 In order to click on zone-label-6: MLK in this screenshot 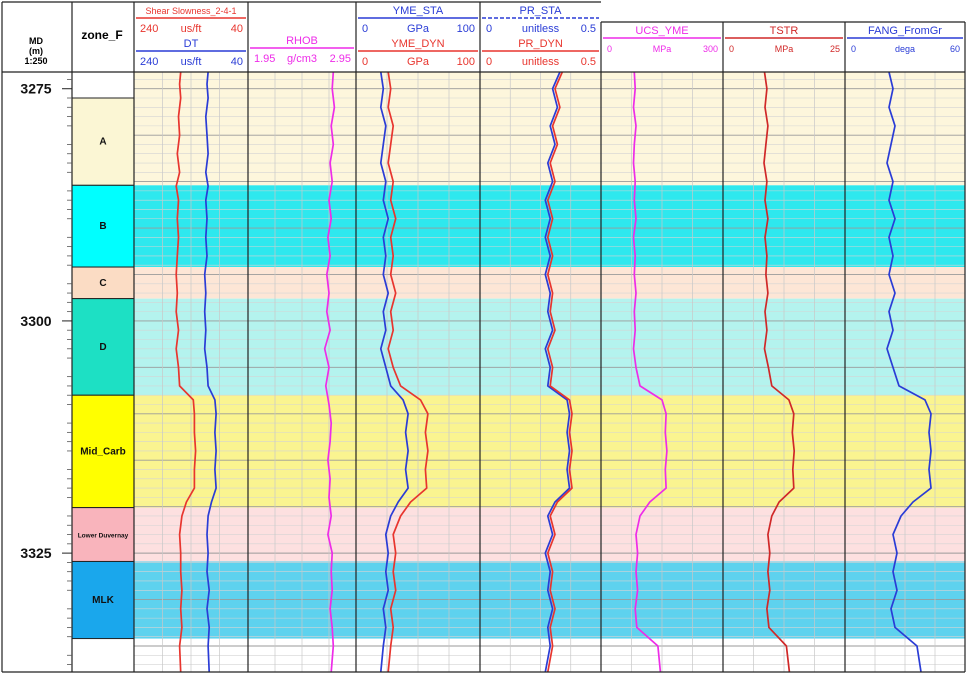, I will do `click(103, 600)`.